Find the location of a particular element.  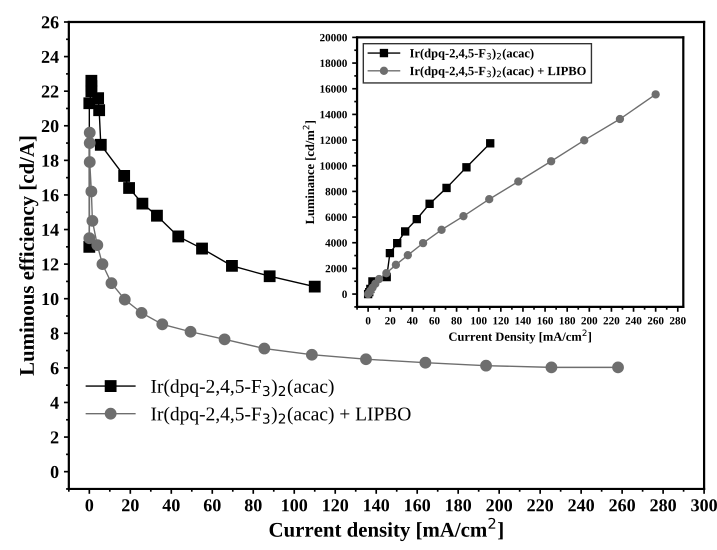

y-tick-label: 18 is located at coordinates (50, 160).